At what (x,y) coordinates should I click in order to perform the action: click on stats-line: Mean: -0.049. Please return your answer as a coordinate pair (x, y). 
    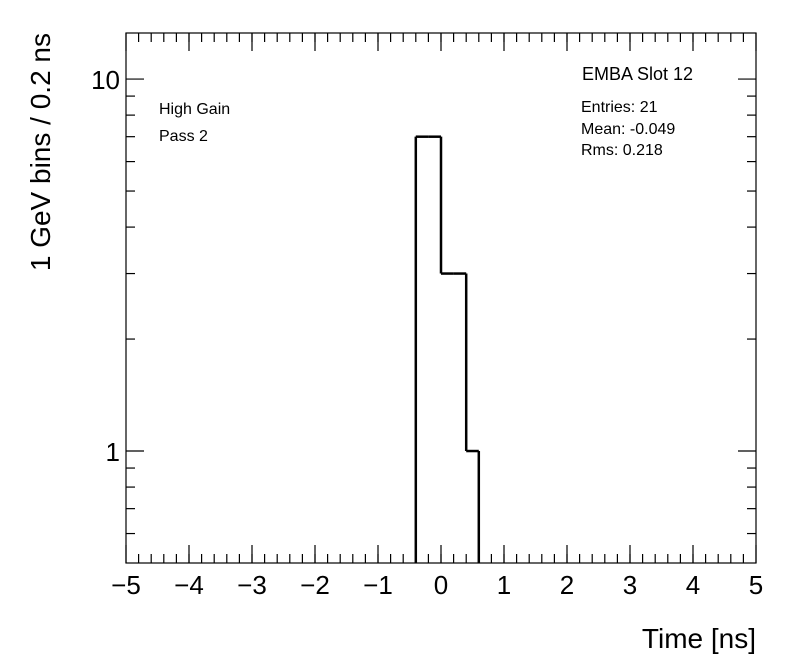
    Looking at the image, I should click on (628, 129).